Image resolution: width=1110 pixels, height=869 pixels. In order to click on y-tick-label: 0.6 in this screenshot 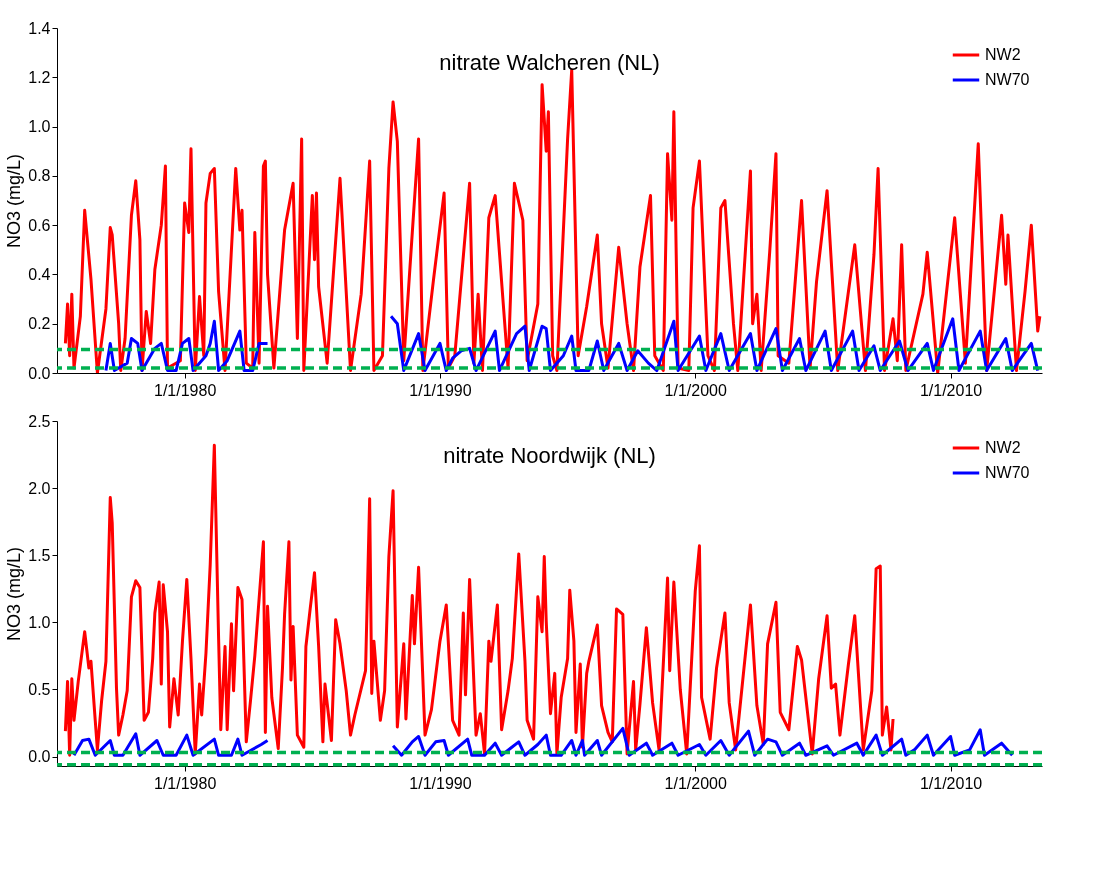, I will do `click(39, 225)`.